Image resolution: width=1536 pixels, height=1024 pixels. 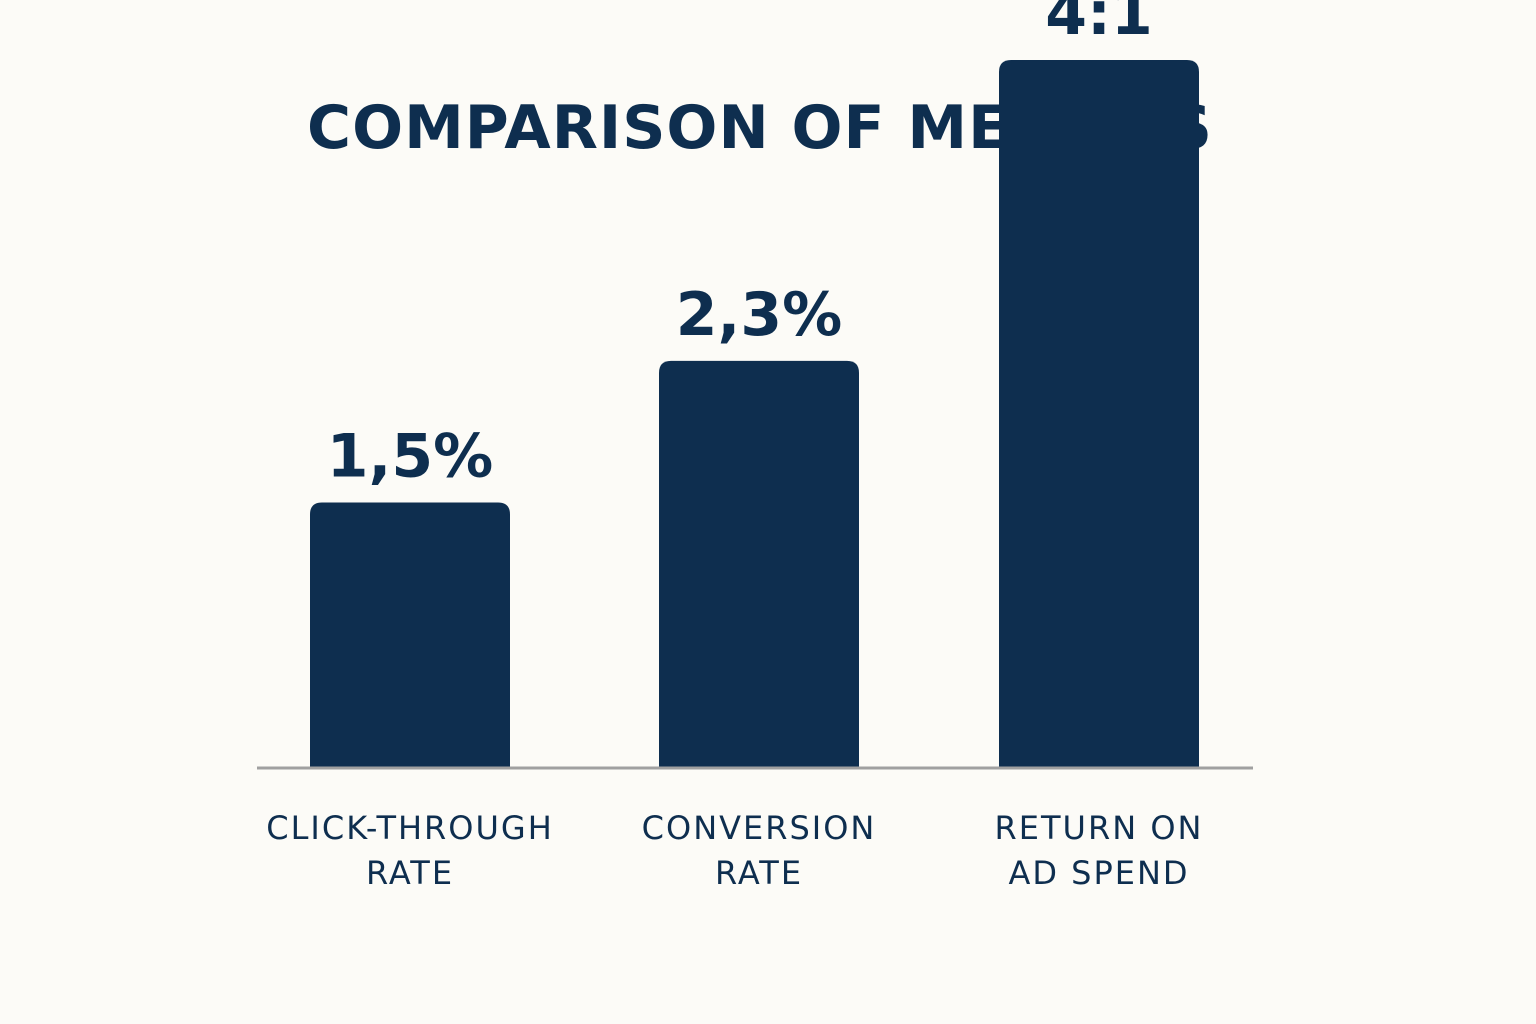 I want to click on value-label-2: 4:1, so click(x=1099, y=24).